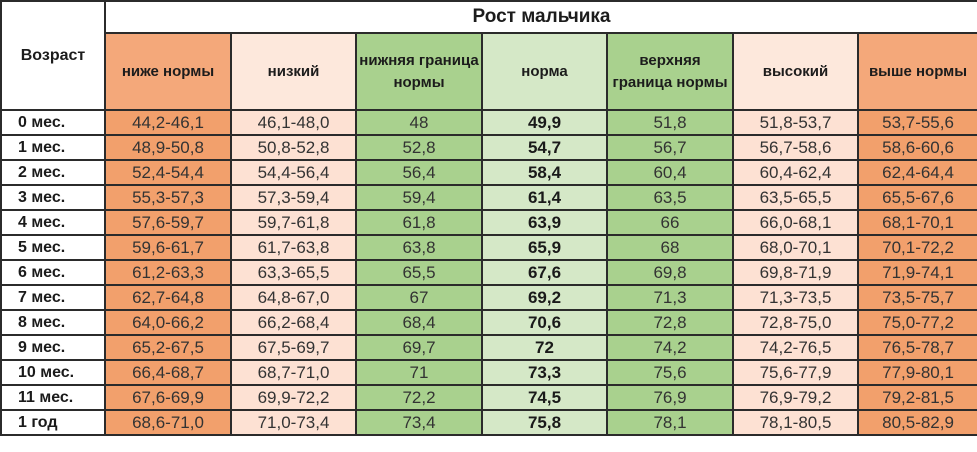  What do you see at coordinates (670, 422) in the screenshot?
I see `cell-upper-bound: 78,1` at bounding box center [670, 422].